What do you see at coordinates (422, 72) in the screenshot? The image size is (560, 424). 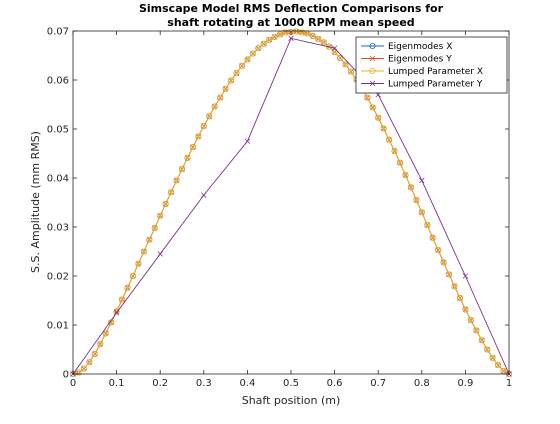 I see `legend-item: Lumped Parameter X` at bounding box center [422, 72].